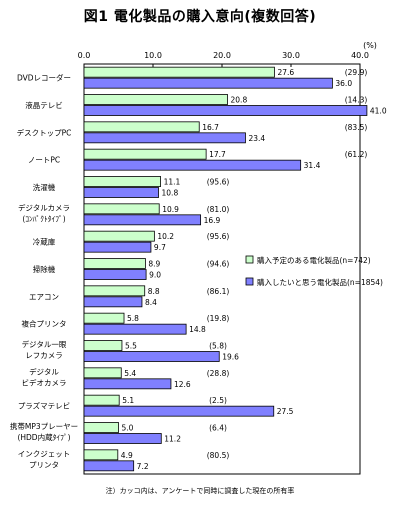 The height and width of the screenshot is (505, 400). What do you see at coordinates (44, 105) in the screenshot?
I see `category-label: 液晶テレビ` at bounding box center [44, 105].